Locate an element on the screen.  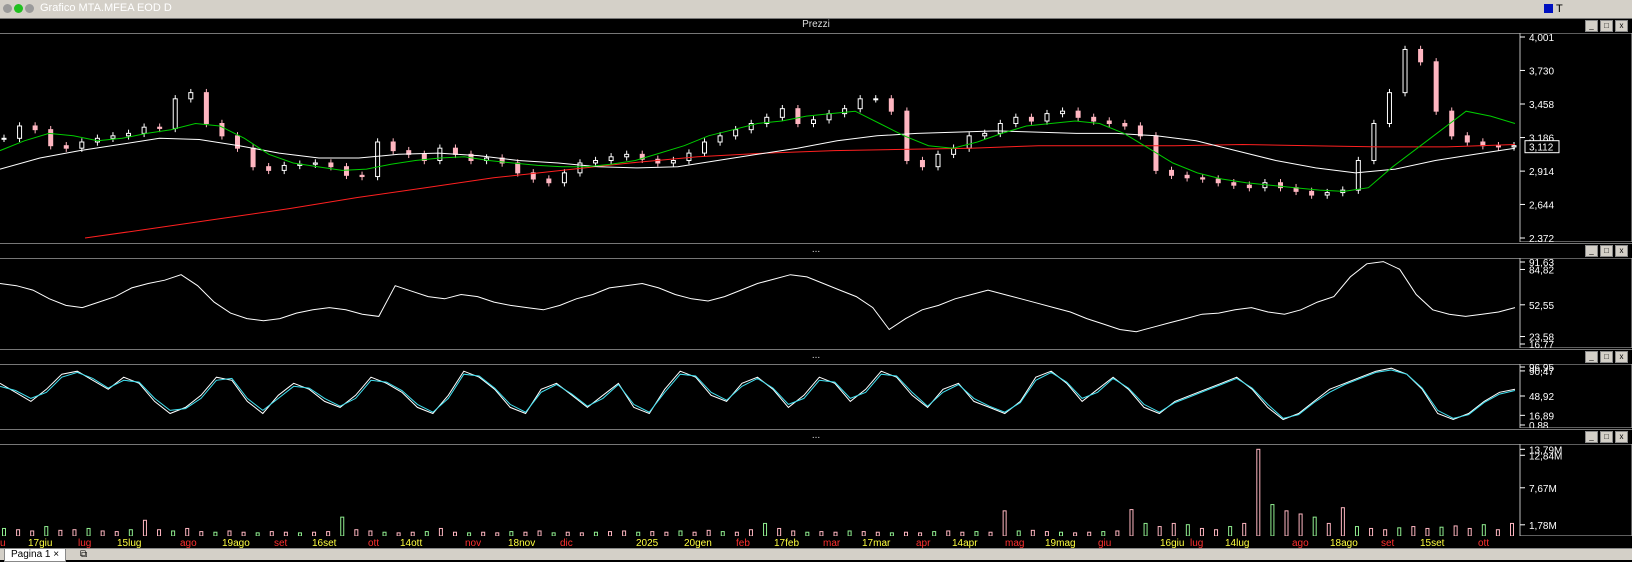
stochastic-y-tick-label: 48,92 is located at coordinates (1541, 397).